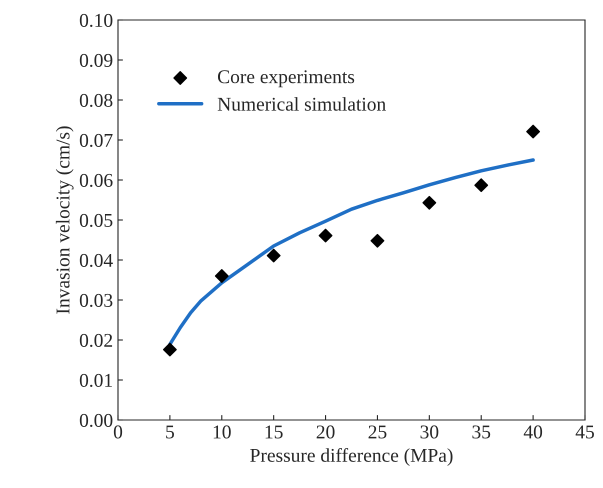 This screenshot has width=603, height=488. Describe the element at coordinates (286, 79) in the screenshot. I see `legend-label: Core experiments` at that location.